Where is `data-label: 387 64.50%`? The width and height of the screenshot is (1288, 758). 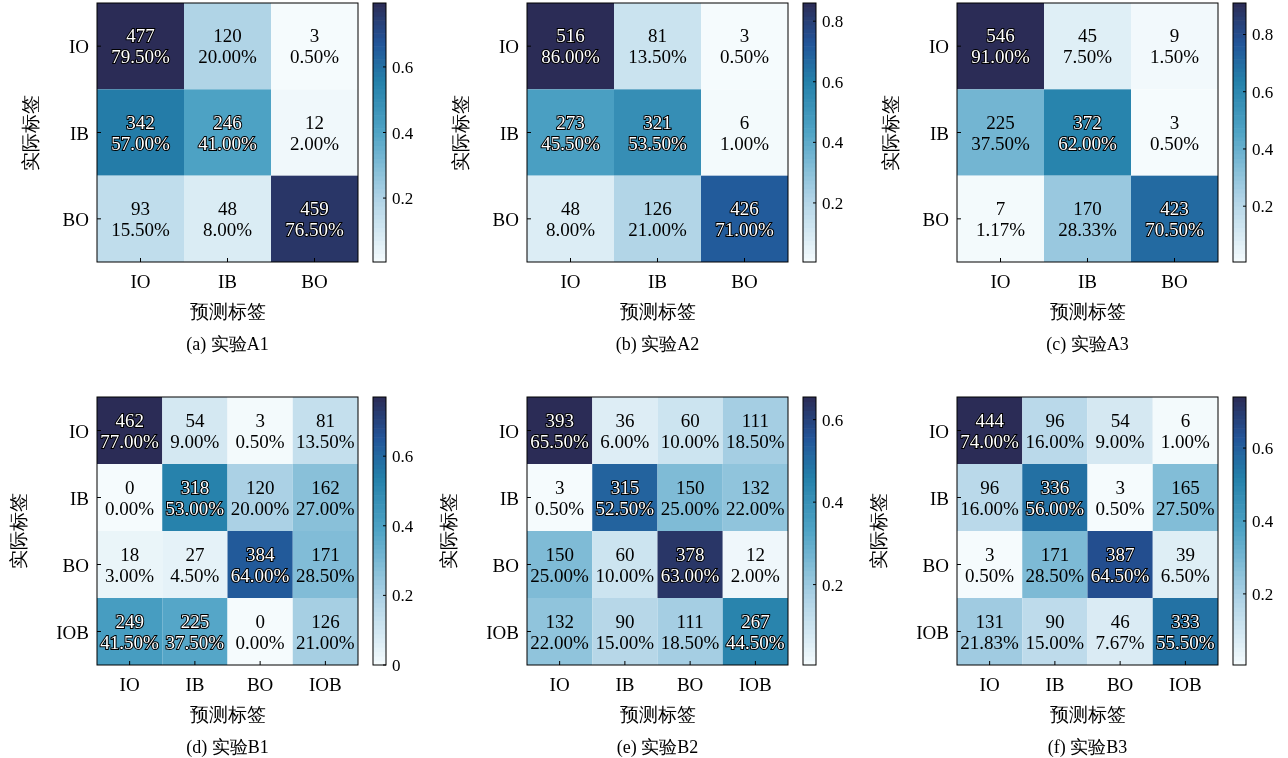
data-label: 387 64.50% is located at coordinates (1120, 564).